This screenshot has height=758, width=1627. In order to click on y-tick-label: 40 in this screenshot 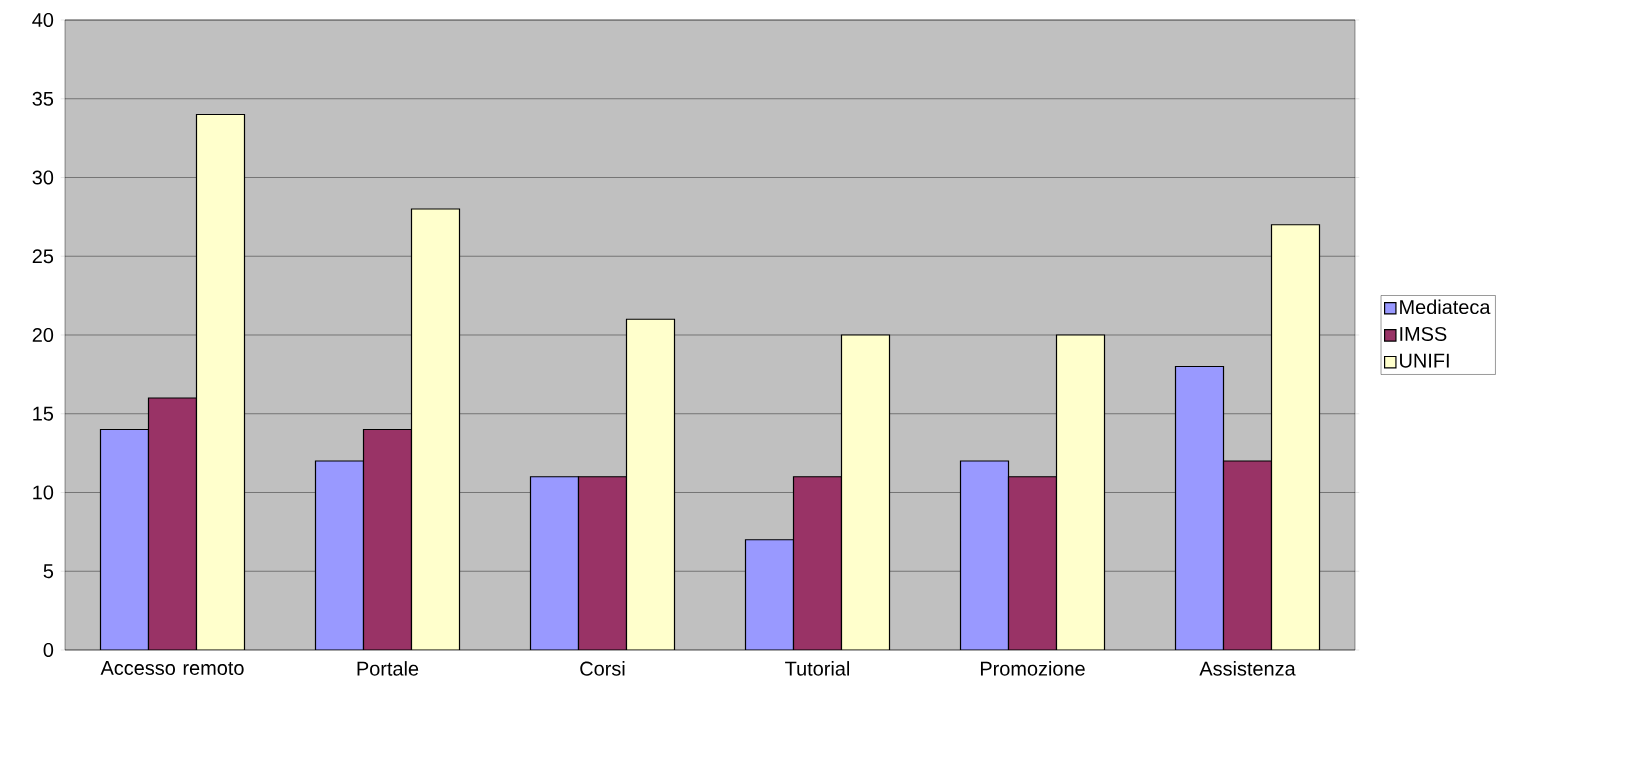, I will do `click(43, 20)`.